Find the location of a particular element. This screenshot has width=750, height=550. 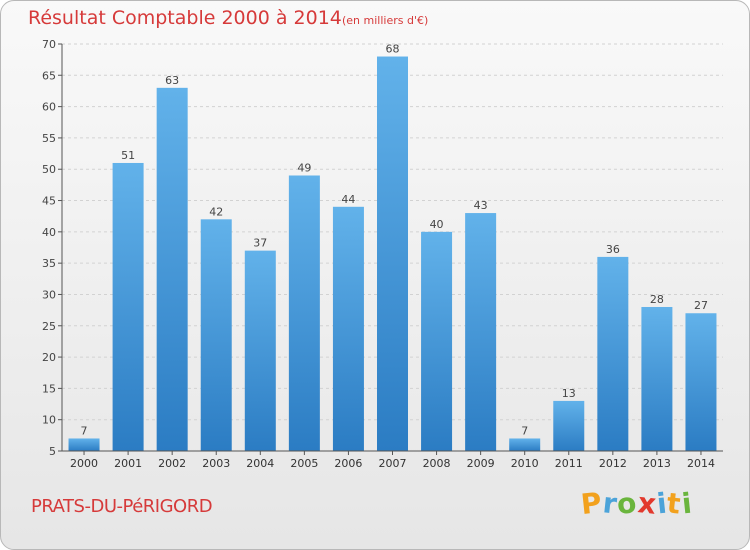

y-tick-label: 30 is located at coordinates (49, 294).